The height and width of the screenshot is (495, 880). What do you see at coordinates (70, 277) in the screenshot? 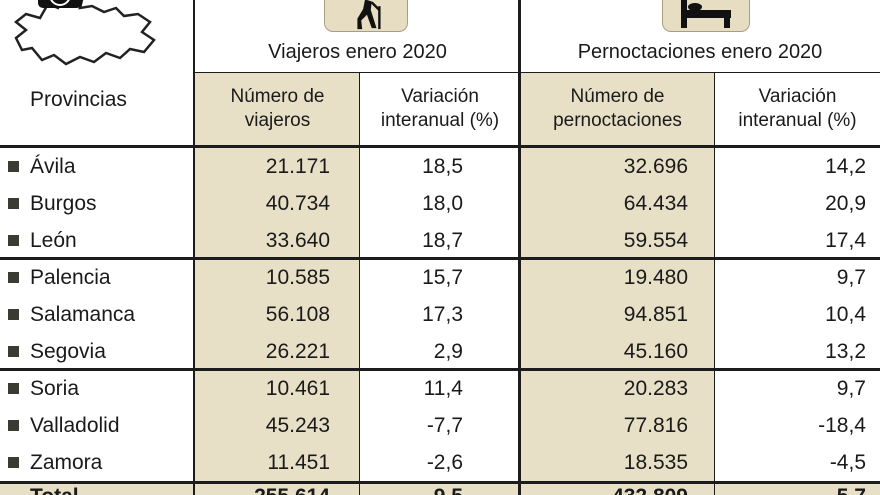
I see `province-label: Palencia` at bounding box center [70, 277].